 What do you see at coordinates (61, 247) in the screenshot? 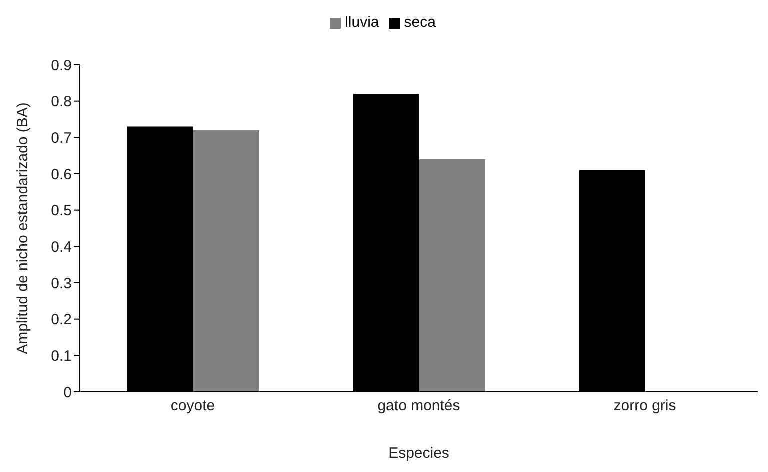
I see `y-tick-label: 0.4` at bounding box center [61, 247].